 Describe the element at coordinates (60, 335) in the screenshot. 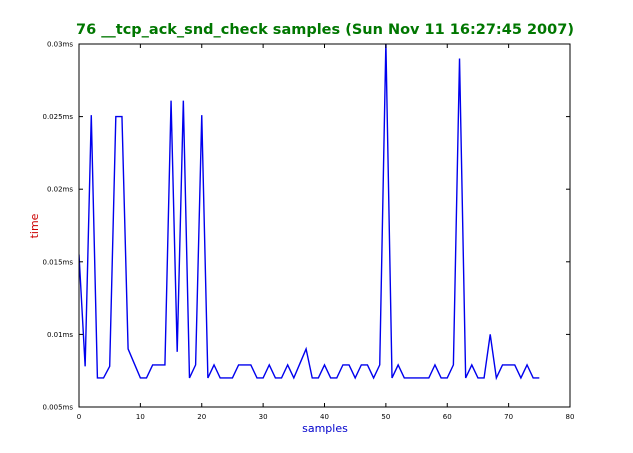

I see `y-tick-label: 0.01ms` at that location.